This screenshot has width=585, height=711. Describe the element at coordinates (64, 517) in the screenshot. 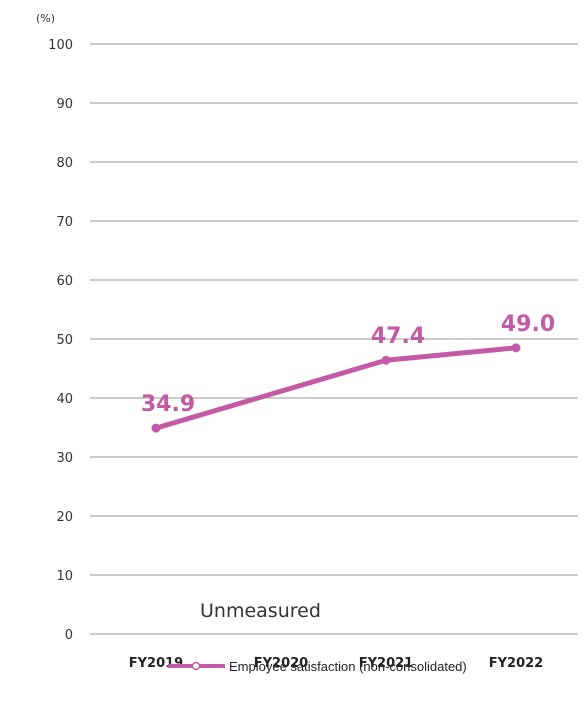

I see `y-tick-label: 20` at that location.